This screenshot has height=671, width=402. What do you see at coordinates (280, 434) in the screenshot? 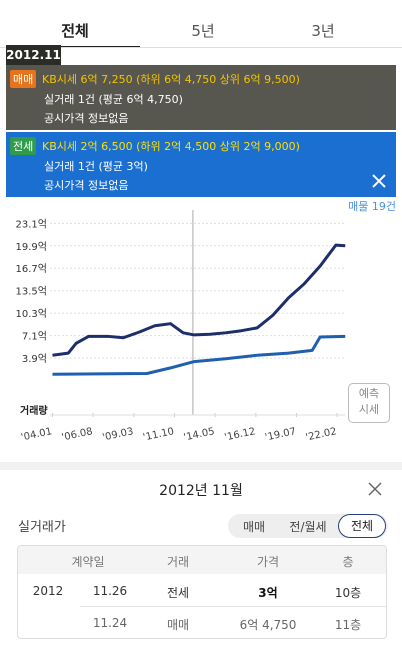
I see `x-tick-label: '19.07` at bounding box center [280, 434].